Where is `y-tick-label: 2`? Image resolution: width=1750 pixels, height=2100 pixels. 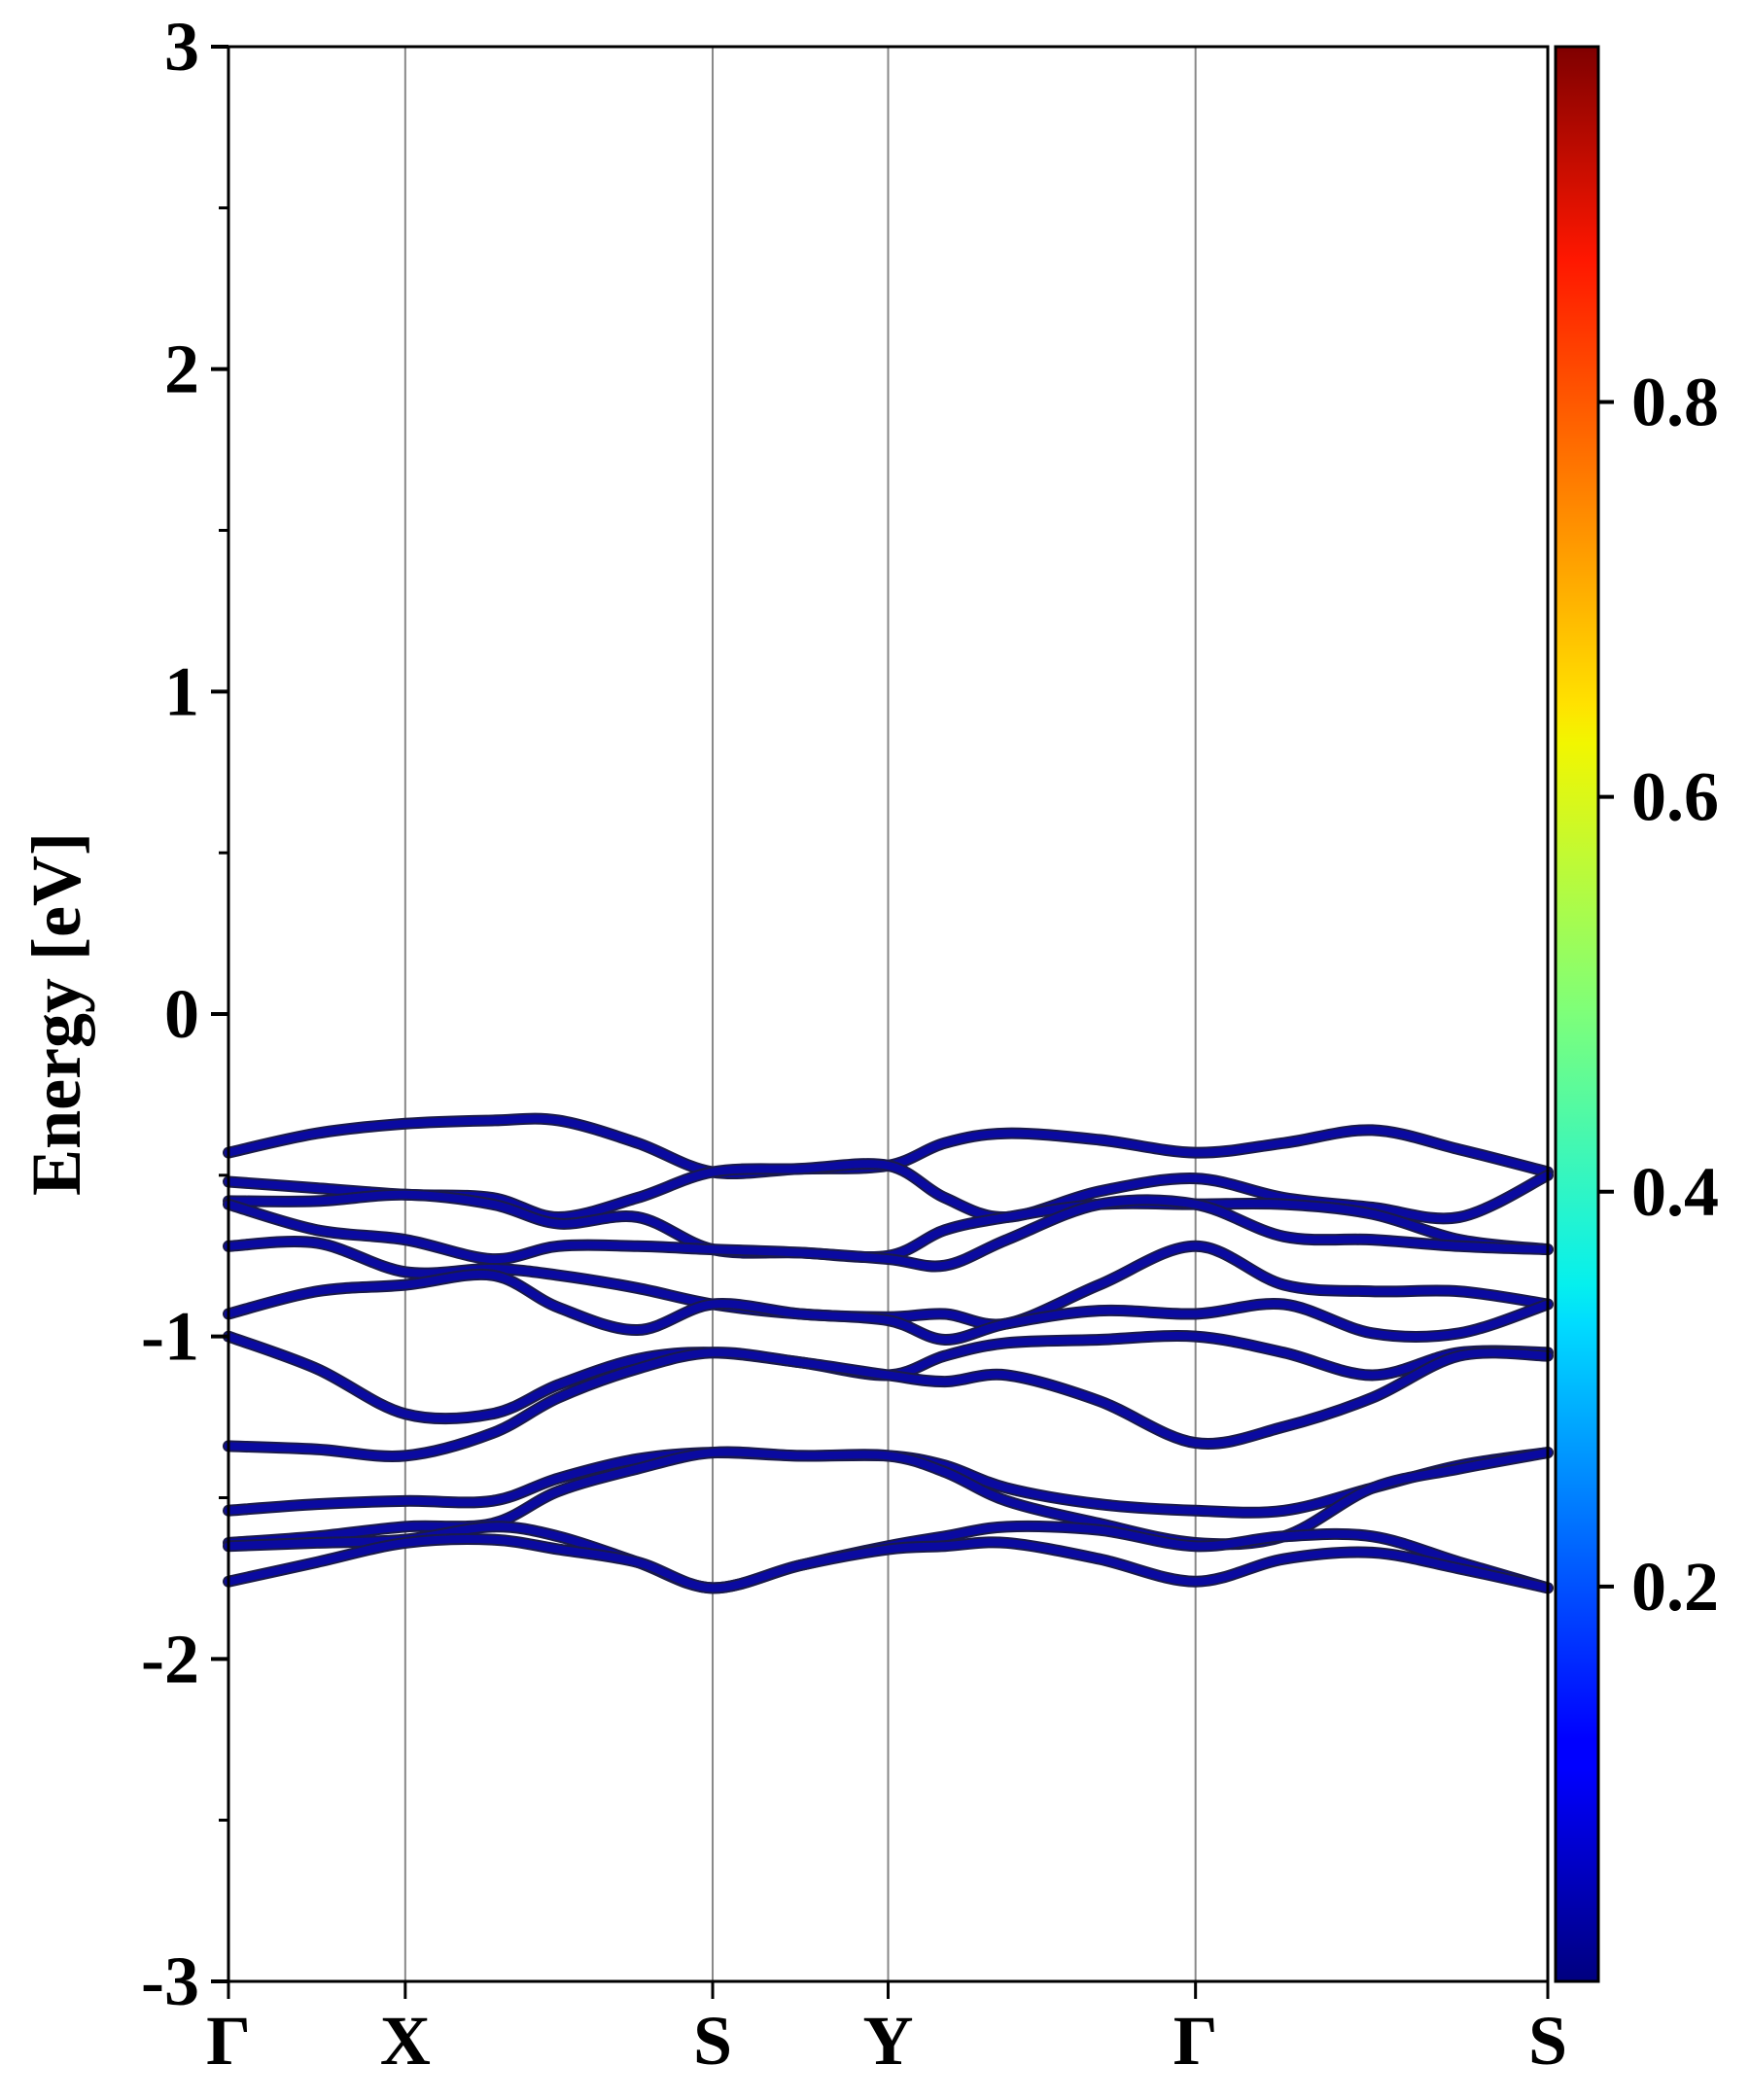 y-tick-label: 2 is located at coordinates (181, 369).